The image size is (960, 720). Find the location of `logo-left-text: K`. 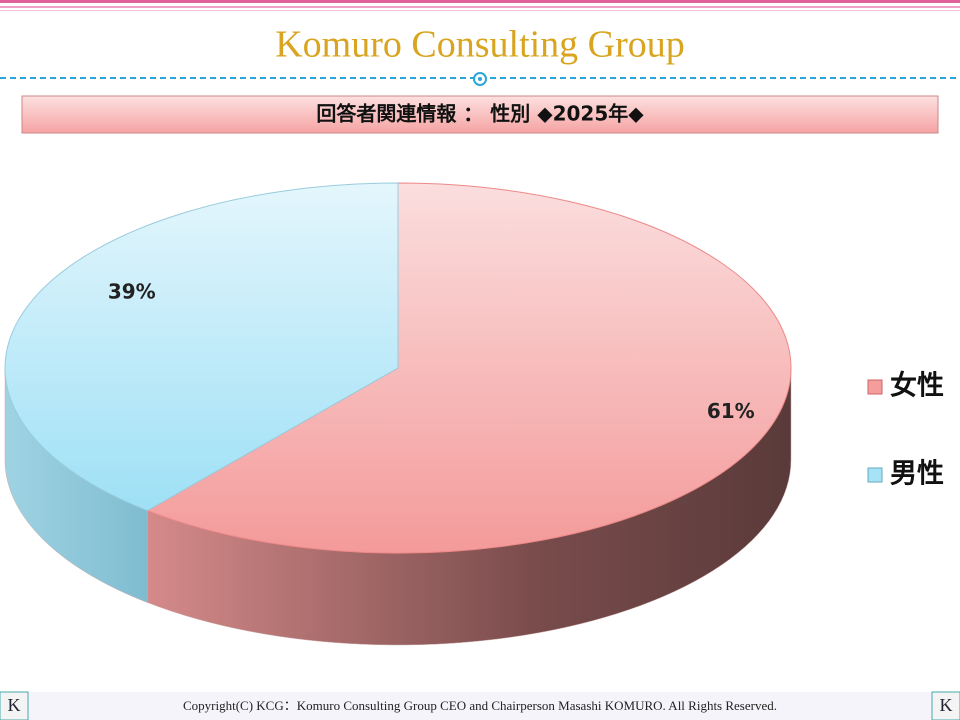

logo-left-text: K is located at coordinates (14, 705).